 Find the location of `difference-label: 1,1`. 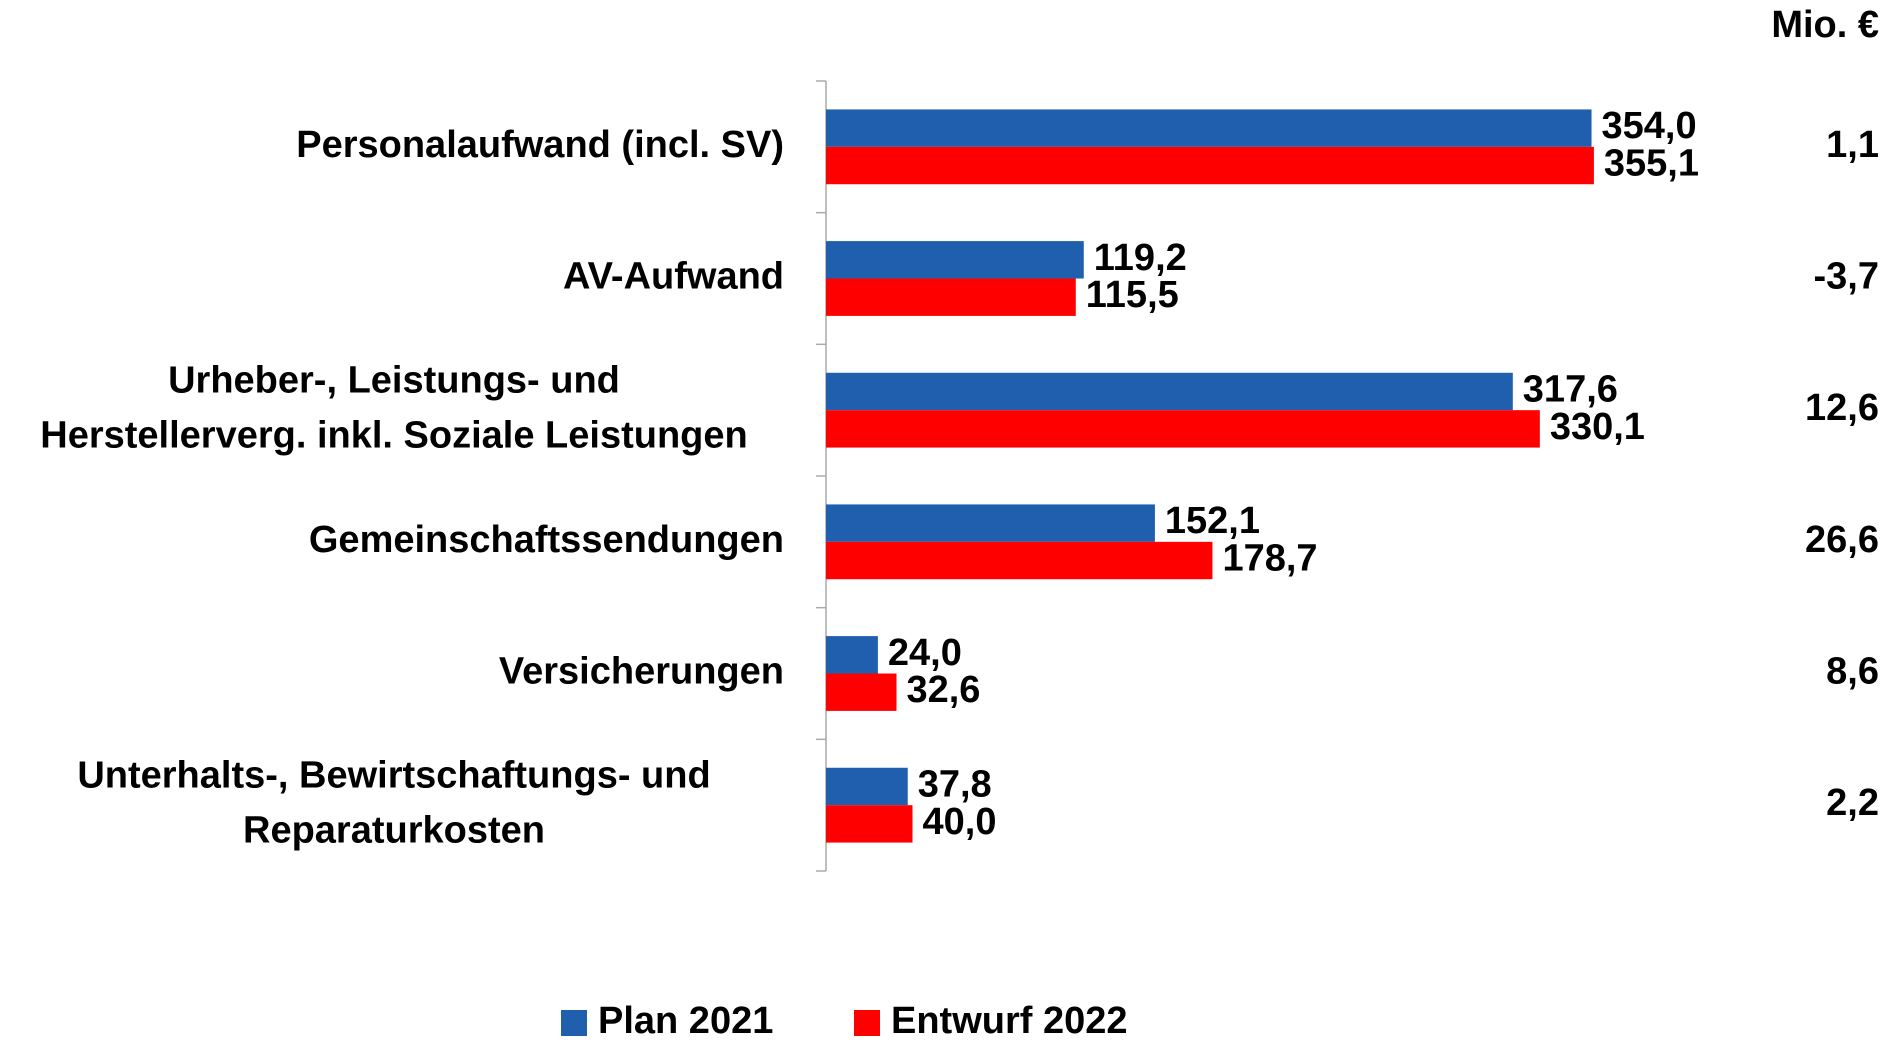

difference-label: 1,1 is located at coordinates (1852, 145).